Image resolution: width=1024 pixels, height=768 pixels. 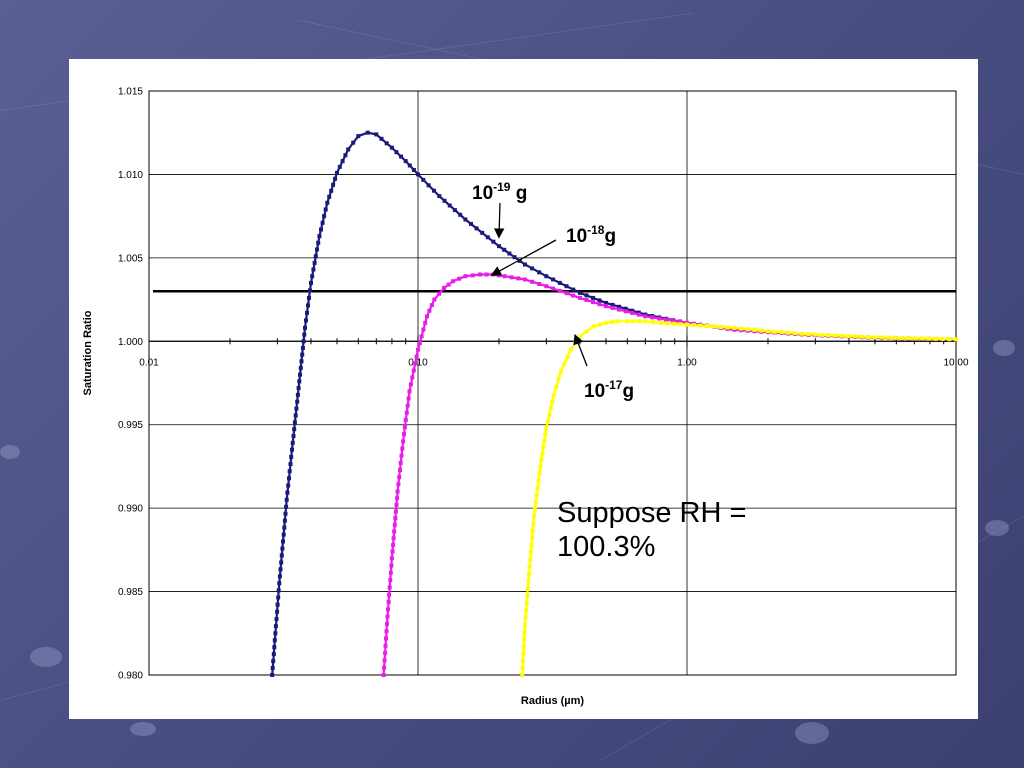 I want to click on annotation-label: 10-19 g, so click(x=499, y=192).